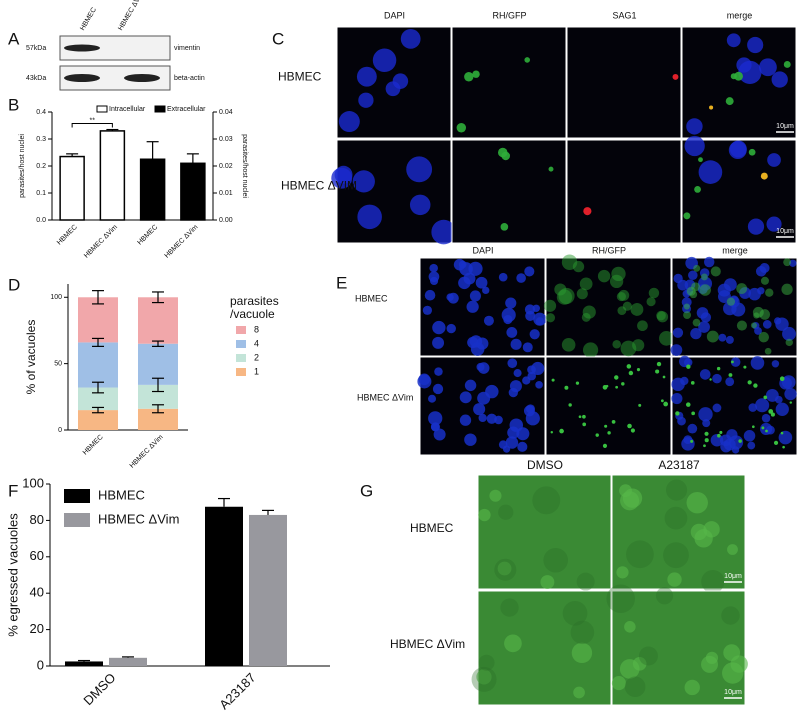 The width and height of the screenshot is (802, 712). Describe the element at coordinates (41, 139) in the screenshot. I see `y-tick-label: 0.3` at that location.